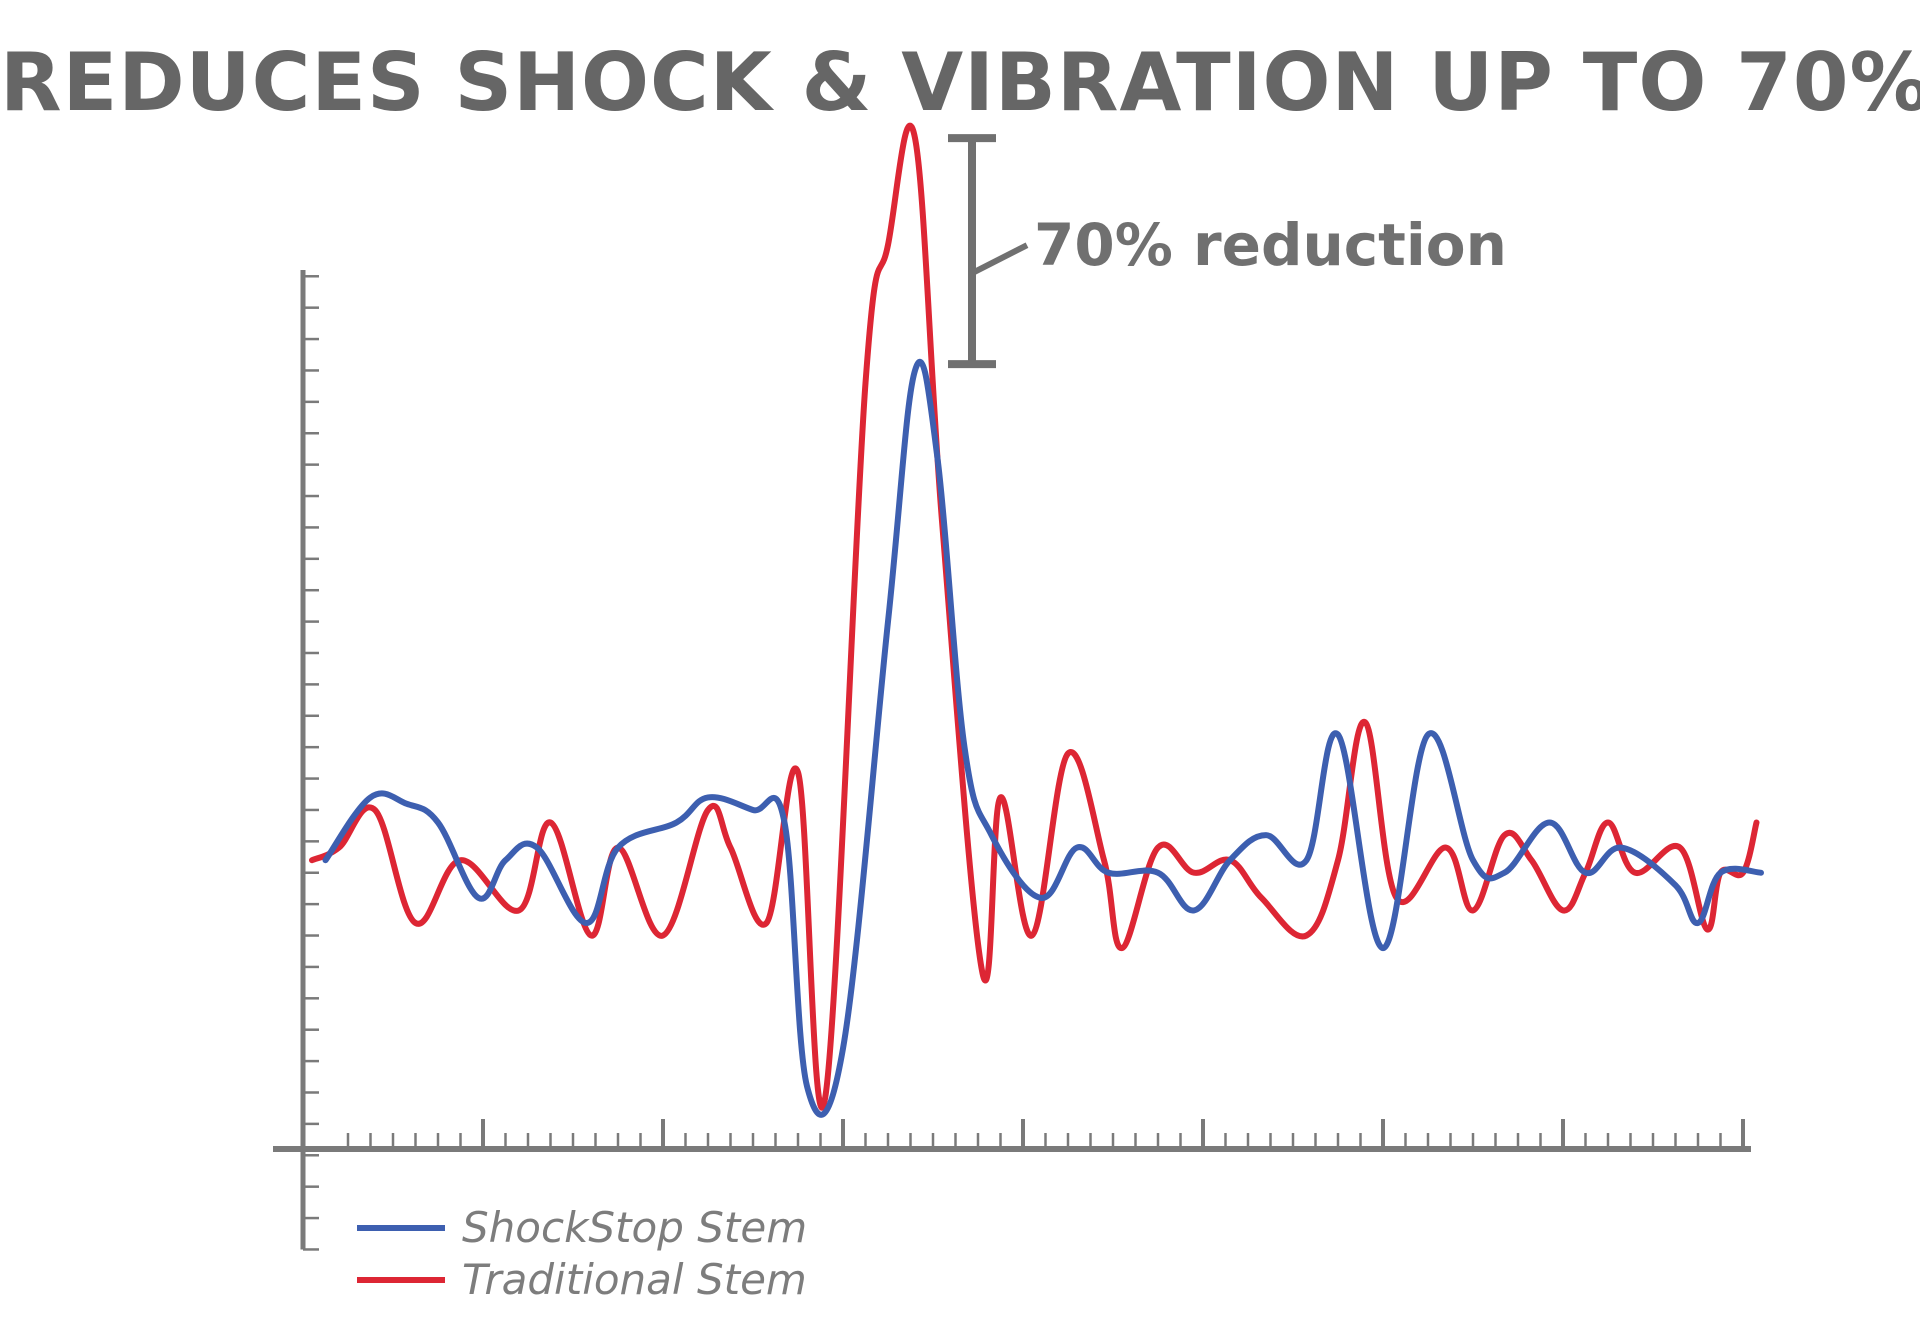 Image resolution: width=1920 pixels, height=1319 pixels. Describe the element at coordinates (960, 82) in the screenshot. I see `chart-title: REDUCES SHOCK & VIBRATION UP TO 70%` at that location.